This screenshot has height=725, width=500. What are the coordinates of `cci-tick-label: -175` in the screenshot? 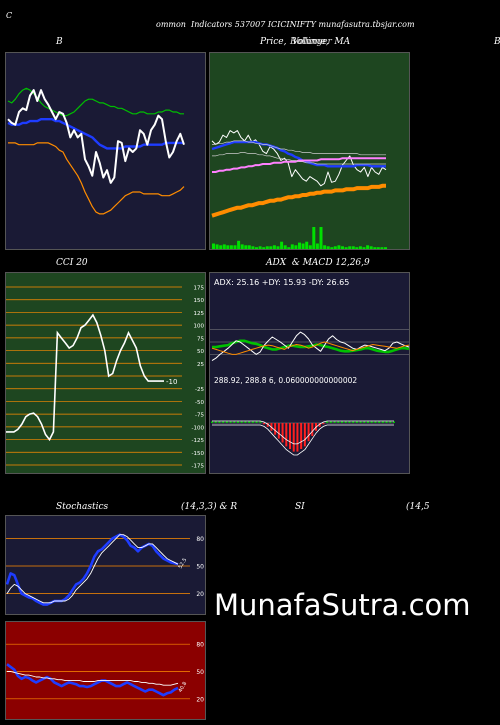 It's located at (198, 467).